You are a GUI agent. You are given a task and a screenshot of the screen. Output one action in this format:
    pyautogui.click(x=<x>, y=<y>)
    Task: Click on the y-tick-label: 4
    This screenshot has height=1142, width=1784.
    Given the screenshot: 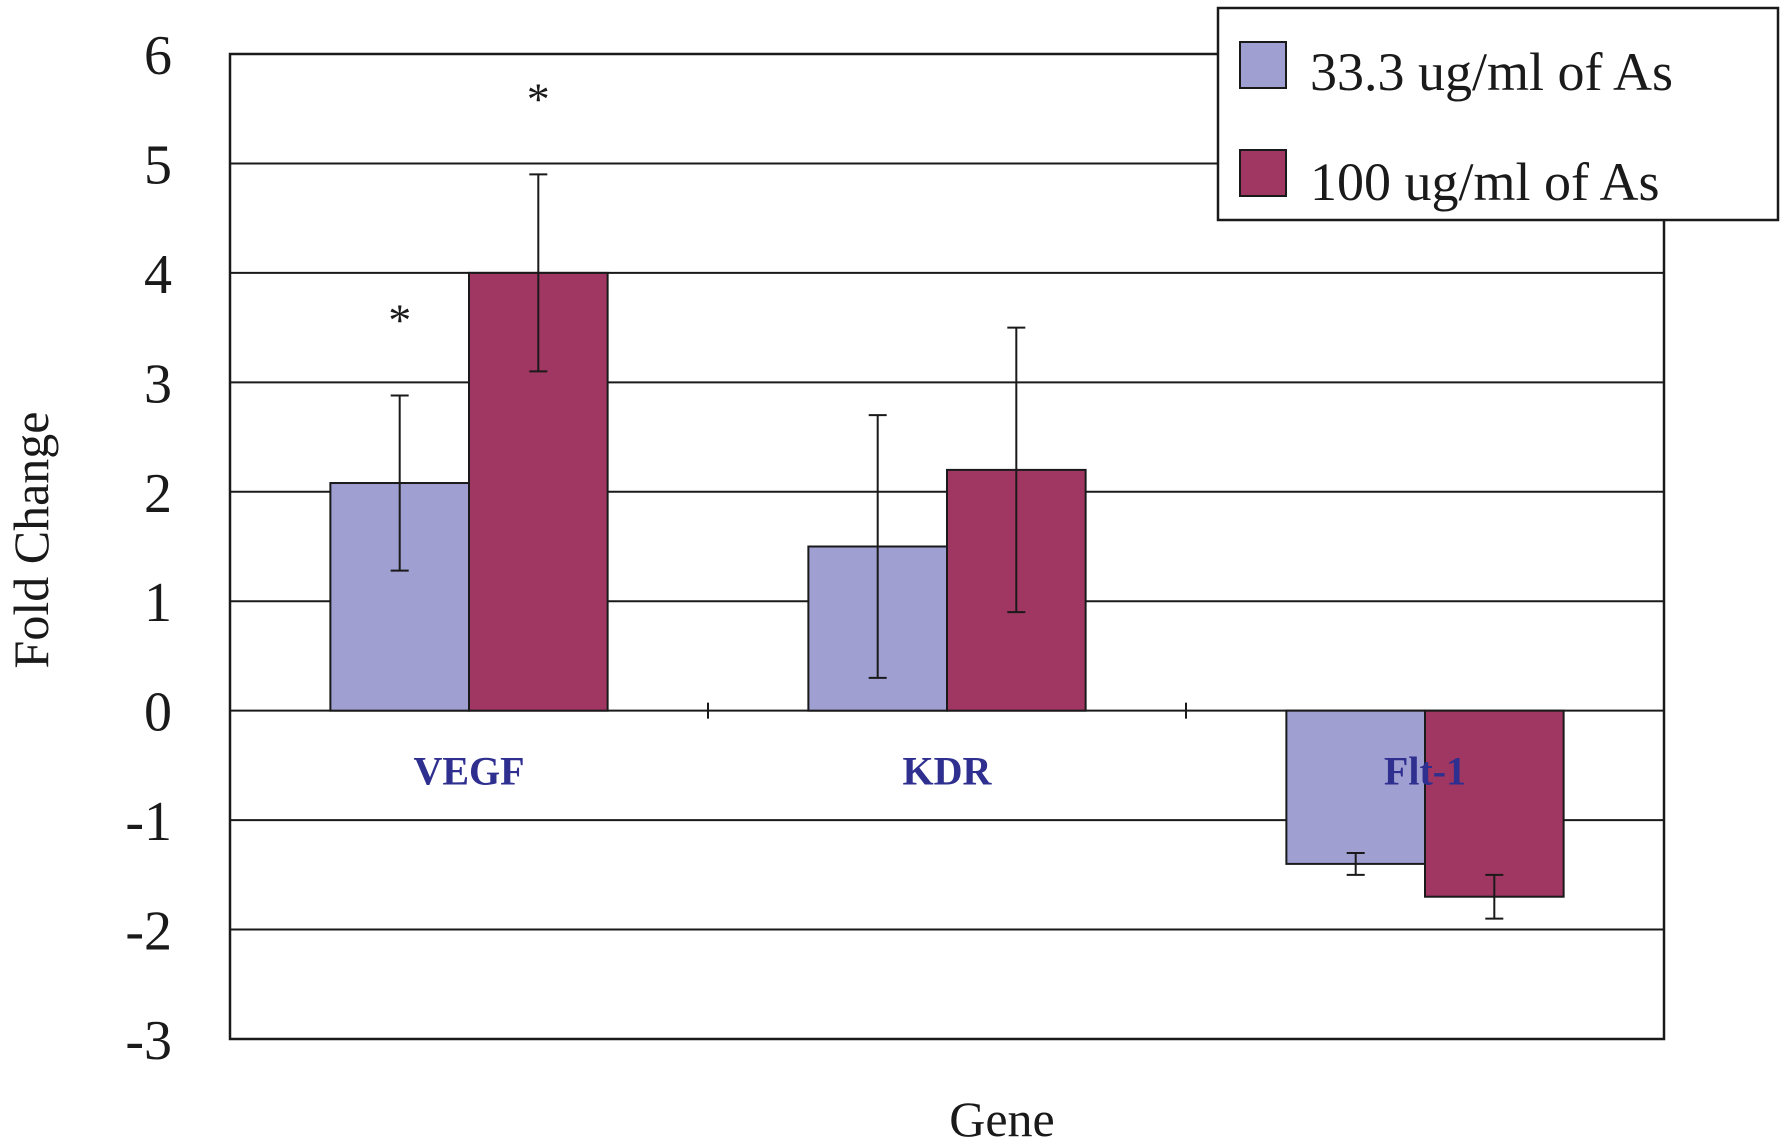 What is the action you would take?
    pyautogui.click(x=158, y=275)
    